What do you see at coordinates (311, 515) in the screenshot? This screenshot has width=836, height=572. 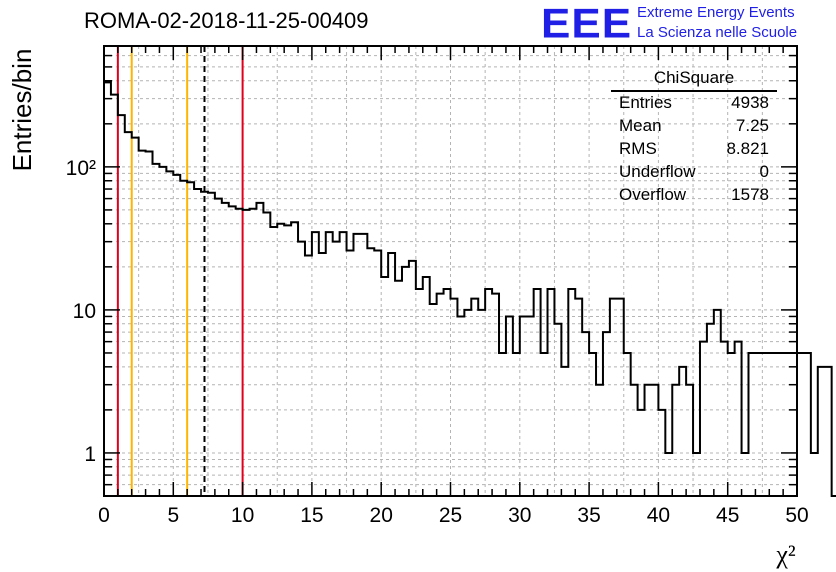 I see `x-tick-label: 15` at bounding box center [311, 515].